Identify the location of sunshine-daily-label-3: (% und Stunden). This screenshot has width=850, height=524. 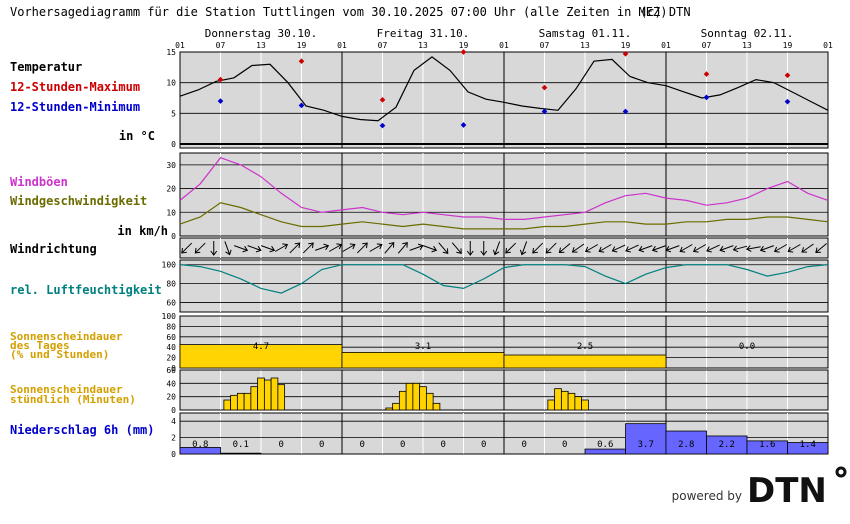
(59, 354).